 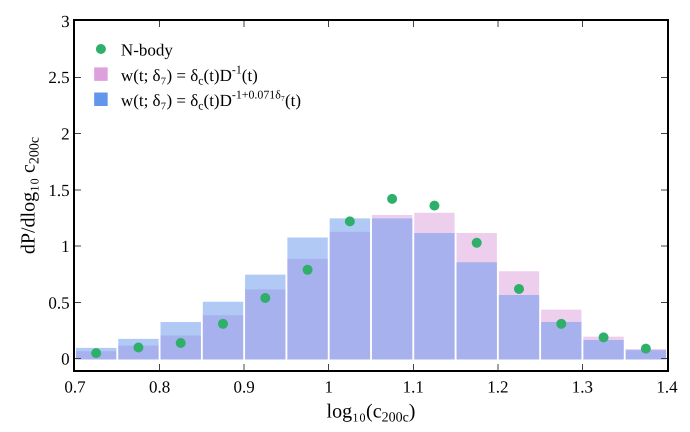 I want to click on legend-label: N-body, so click(x=147, y=50).